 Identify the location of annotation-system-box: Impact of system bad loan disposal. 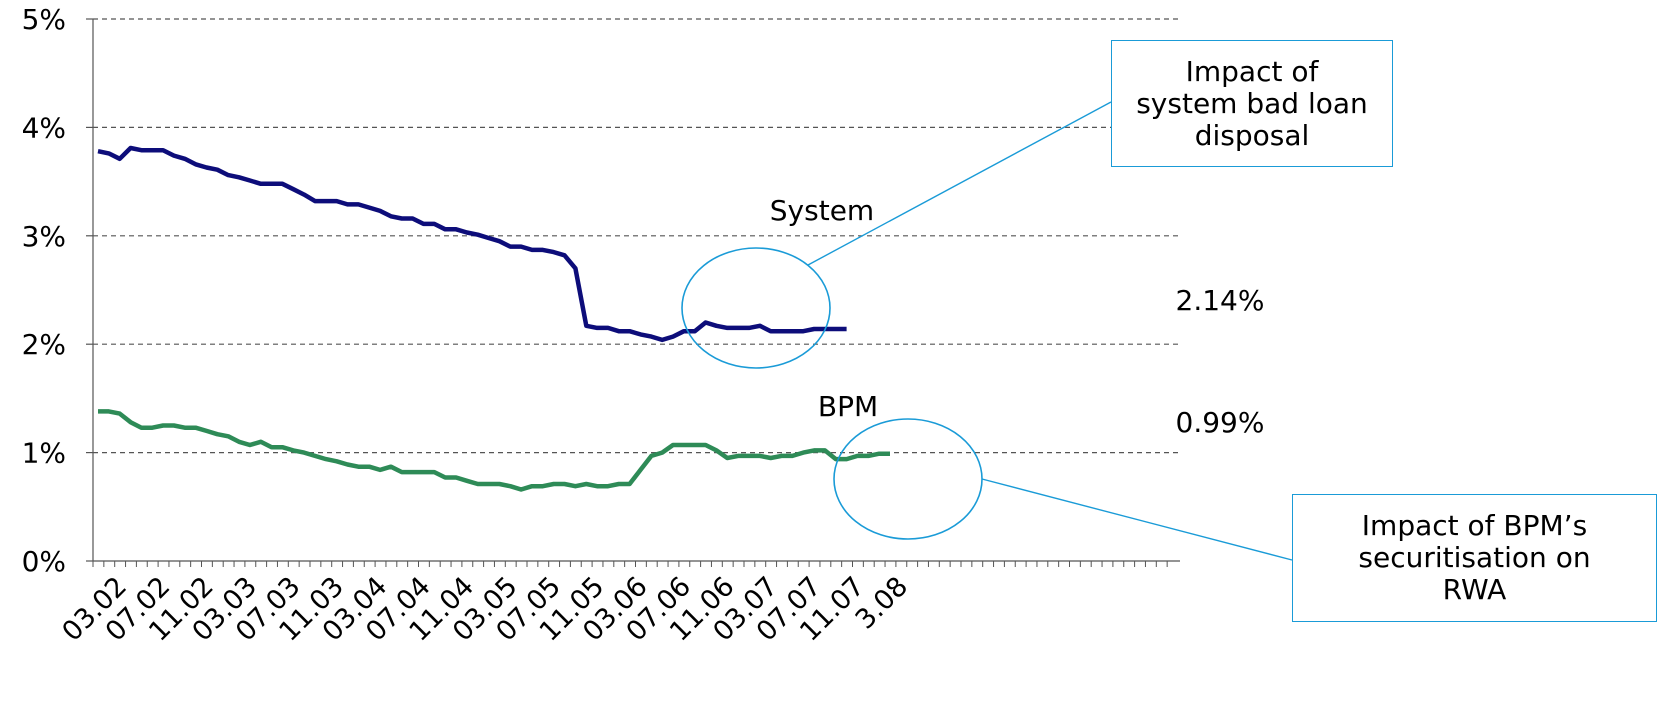
(1252, 103).